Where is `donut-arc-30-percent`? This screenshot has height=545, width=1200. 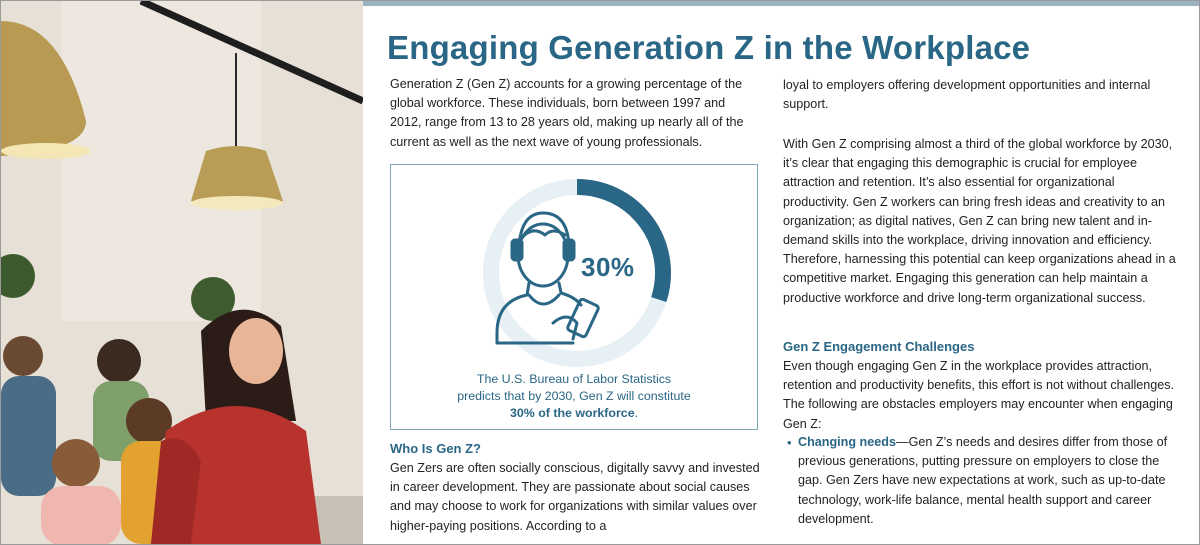
donut-arc-30-percent is located at coordinates (623, 241).